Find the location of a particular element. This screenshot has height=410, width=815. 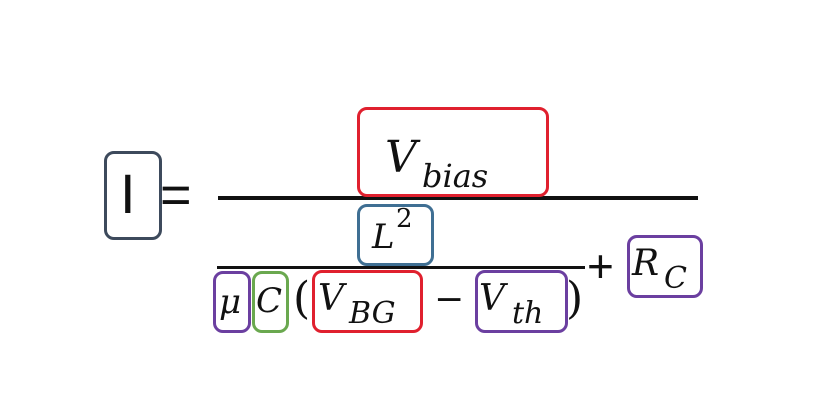

v-bg-box is located at coordinates (367, 301).